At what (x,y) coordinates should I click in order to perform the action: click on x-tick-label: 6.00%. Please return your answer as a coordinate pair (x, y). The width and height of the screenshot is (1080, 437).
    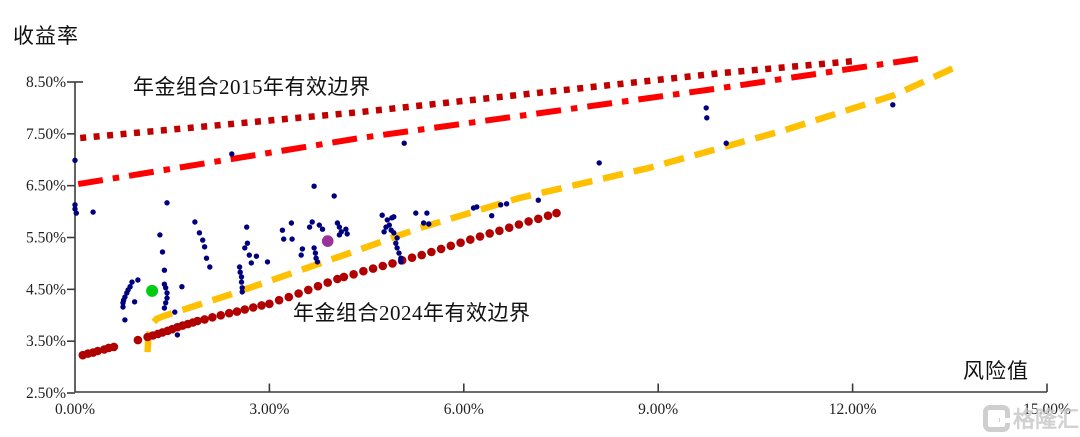
    Looking at the image, I should click on (464, 409).